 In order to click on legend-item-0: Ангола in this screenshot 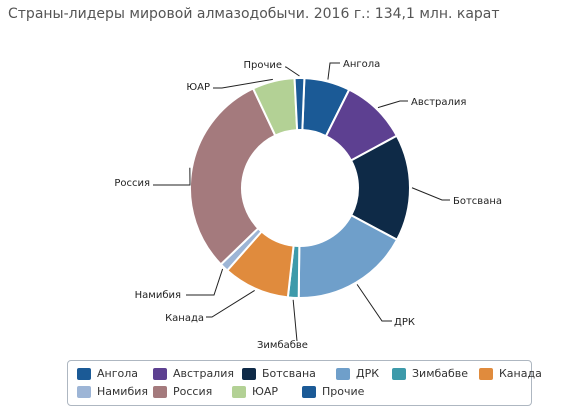, I will do `click(107, 373)`.